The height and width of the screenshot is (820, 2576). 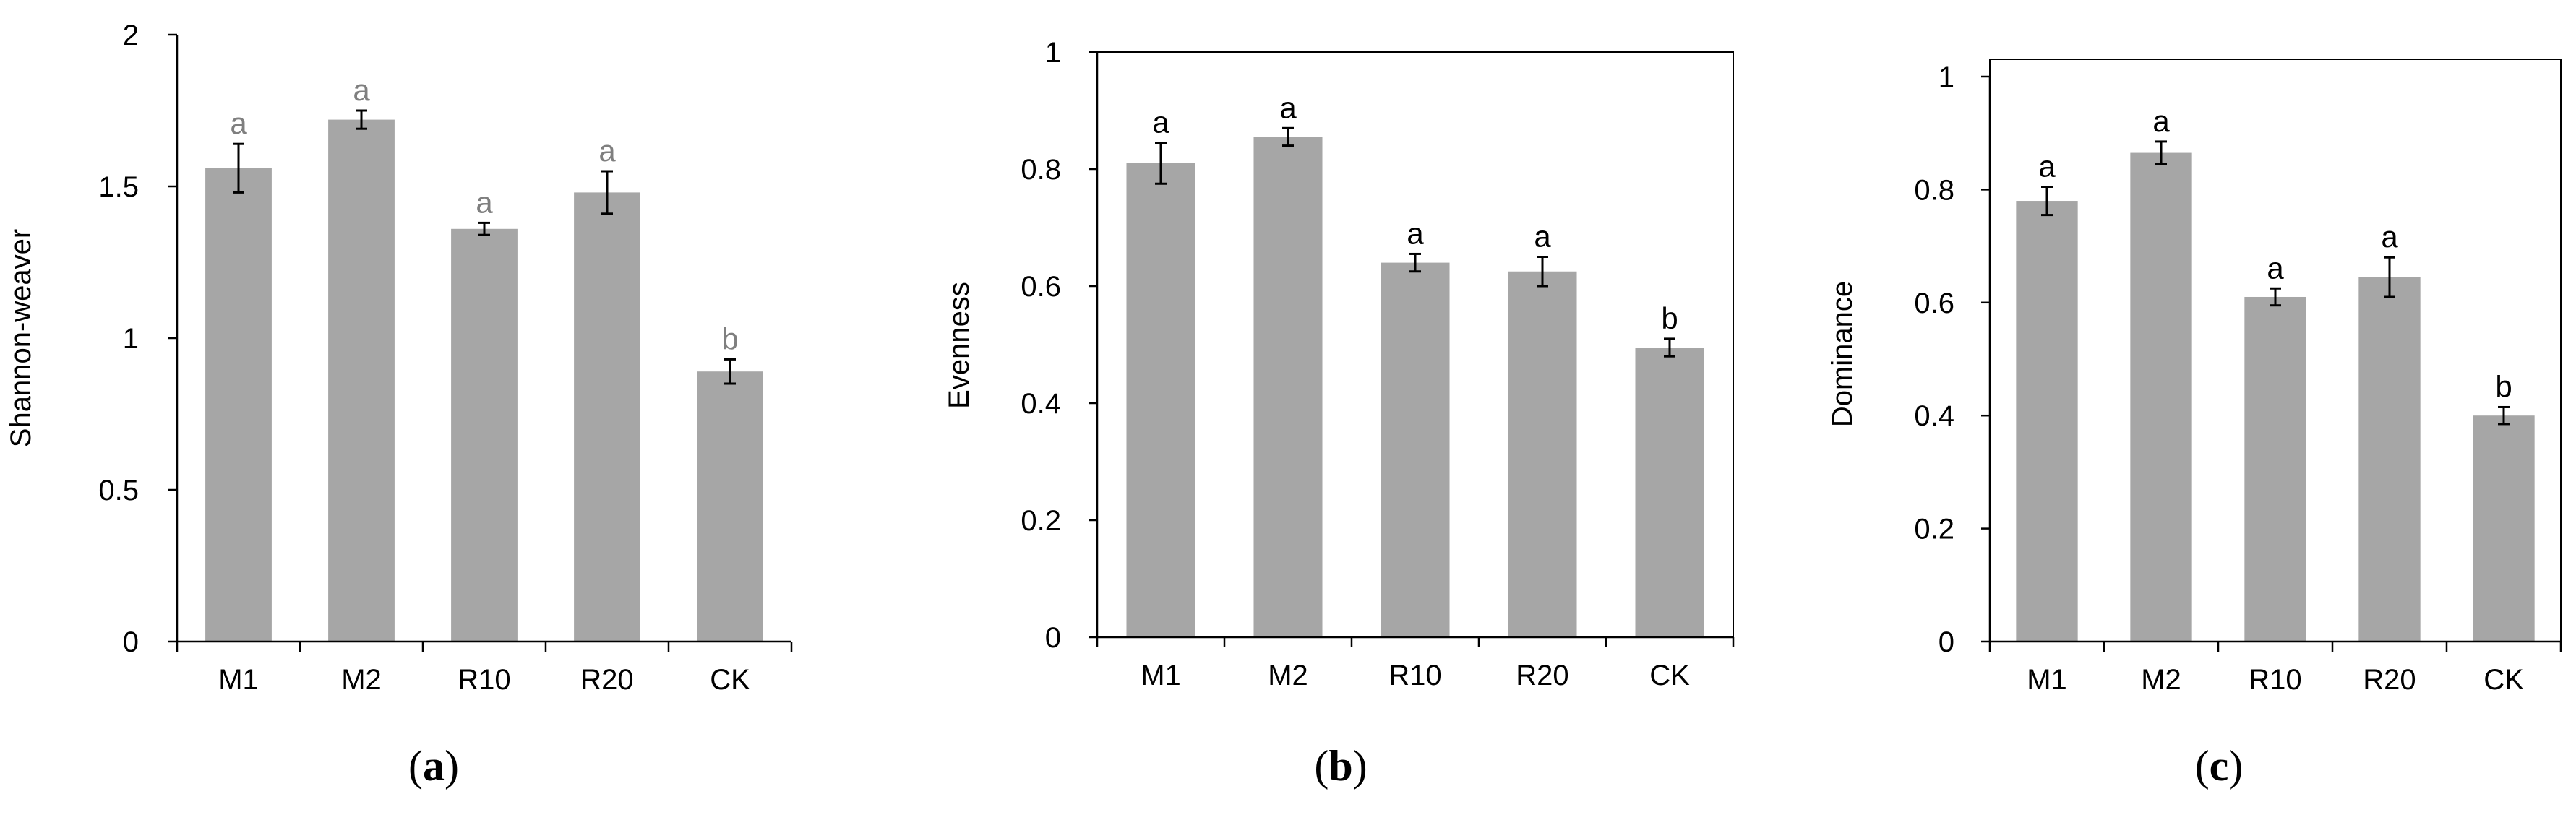 I want to click on panel-label: (a), so click(x=433, y=766).